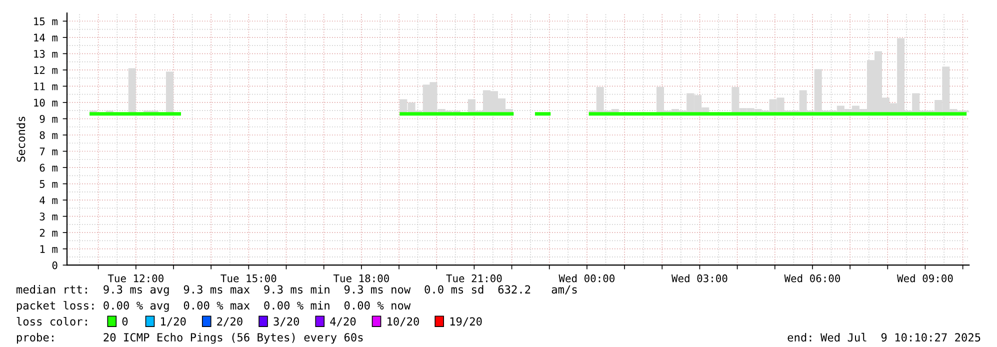 Image resolution: width=997 pixels, height=347 pixels. What do you see at coordinates (46, 38) in the screenshot?
I see `y-tick-label: 14 m` at bounding box center [46, 38].